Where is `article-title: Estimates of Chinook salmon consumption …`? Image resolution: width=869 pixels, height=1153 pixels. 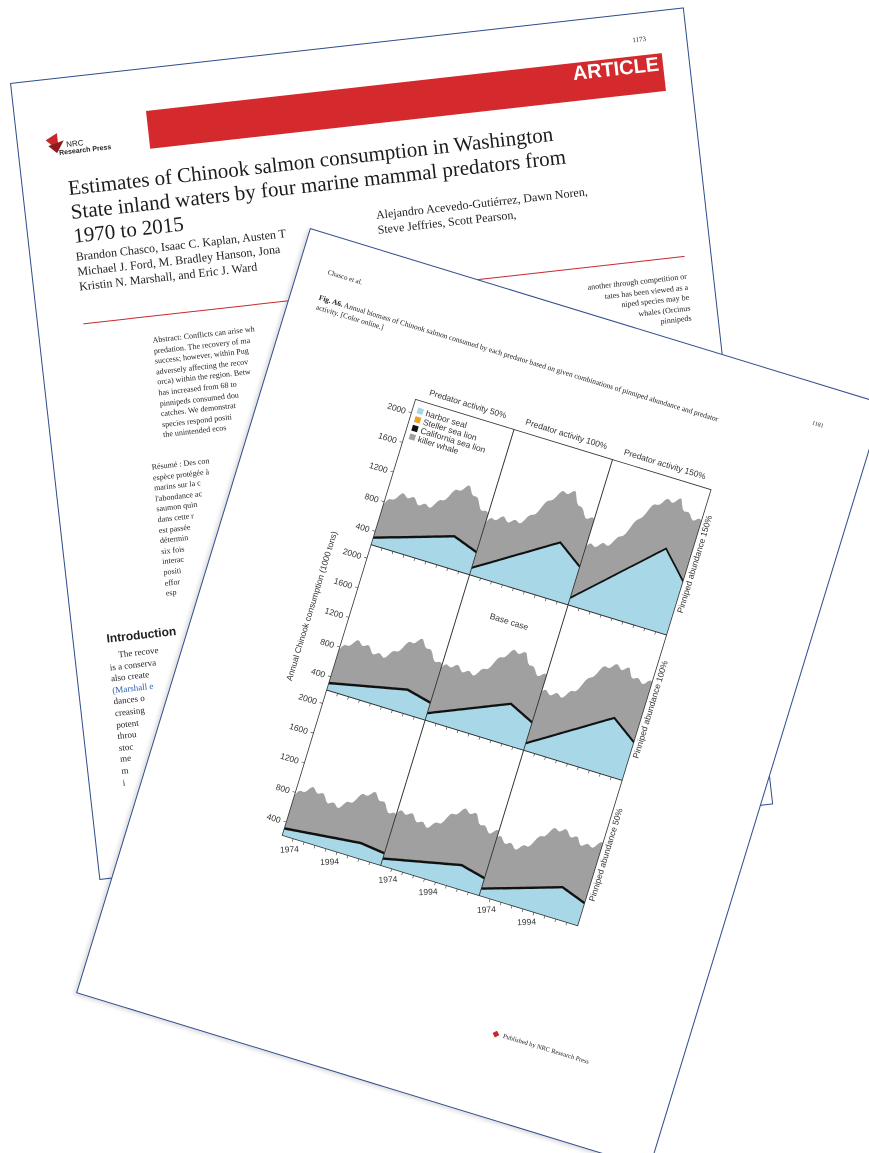
article-title: Estimates of Chinook salmon consumption … is located at coordinates (318, 184).